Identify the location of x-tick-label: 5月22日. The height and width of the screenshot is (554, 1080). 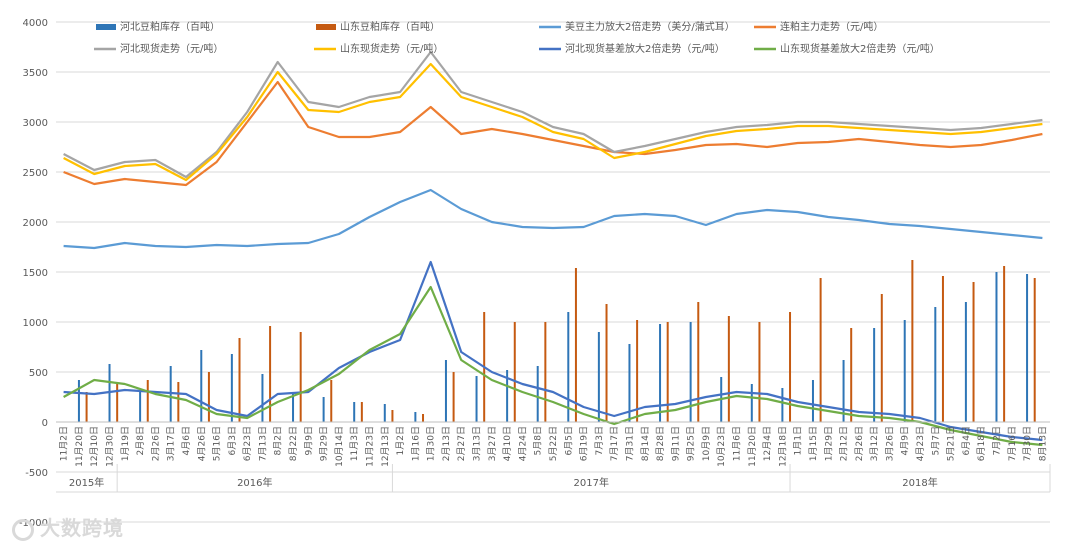
(553, 443).